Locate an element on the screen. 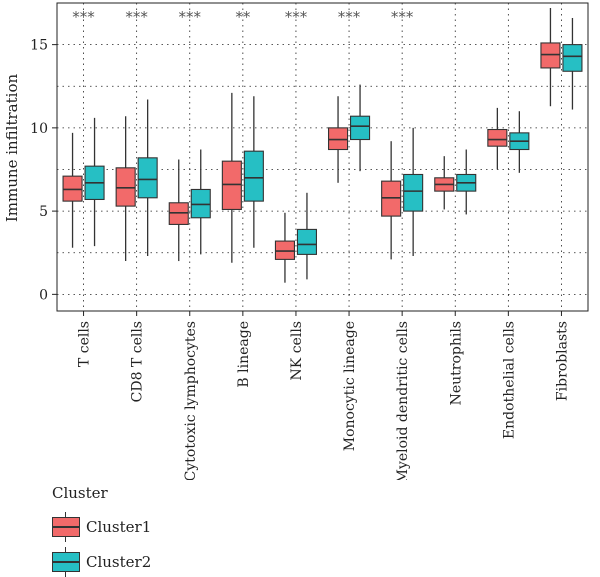  y-tick-label: 15 is located at coordinates (39, 46).